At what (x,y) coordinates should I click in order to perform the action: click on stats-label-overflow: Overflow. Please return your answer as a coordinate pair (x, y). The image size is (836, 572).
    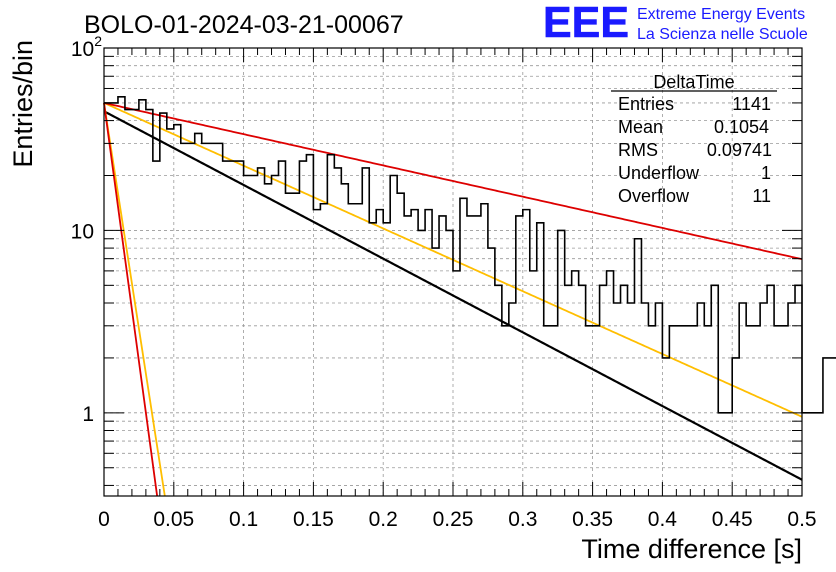
    Looking at the image, I should click on (654, 196).